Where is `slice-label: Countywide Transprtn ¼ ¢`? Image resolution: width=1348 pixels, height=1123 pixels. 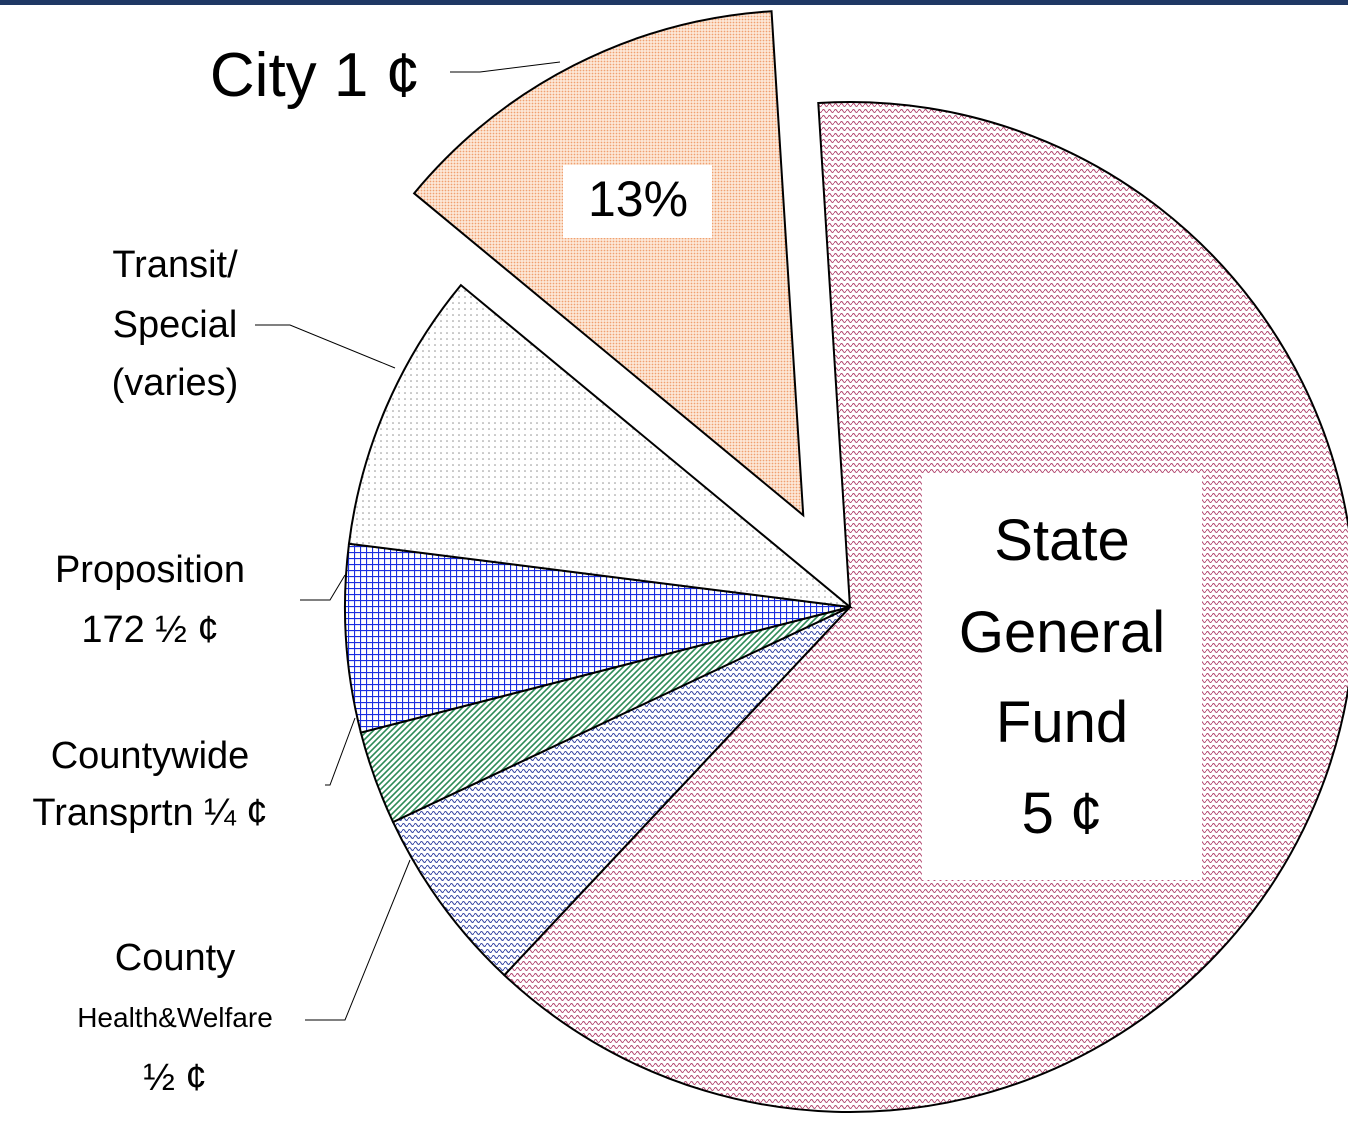
slice-label: Countywide Transprtn ¼ ¢ is located at coordinates (149, 784).